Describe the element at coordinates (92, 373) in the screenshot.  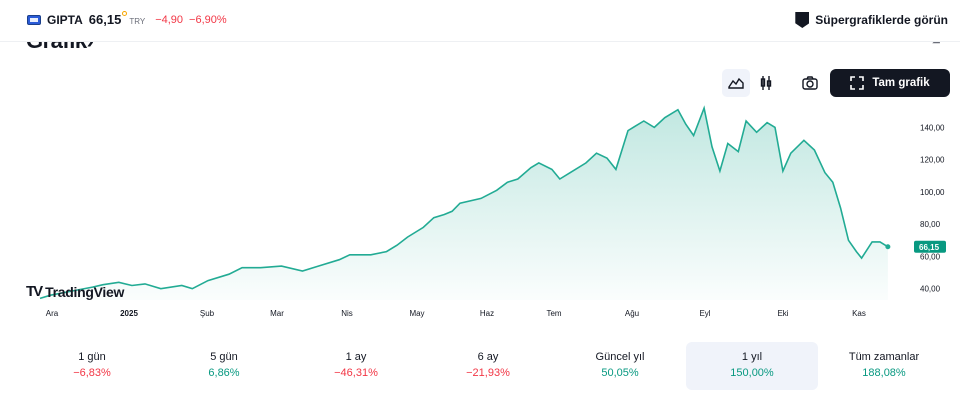
I see `period-change: −6,83%` at that location.